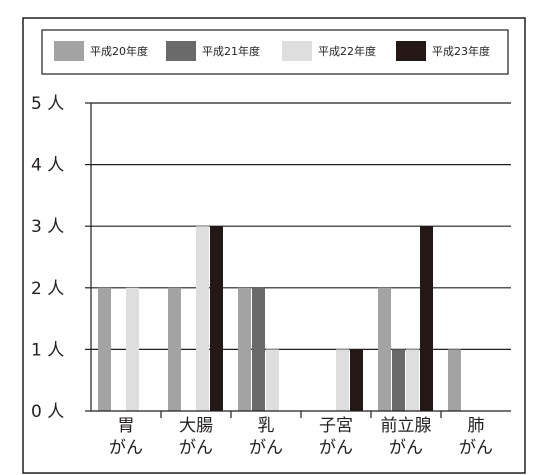 This screenshot has width=542, height=475. What do you see at coordinates (126, 426) in the screenshot?
I see `category-label-1-line-1: 胃` at bounding box center [126, 426].